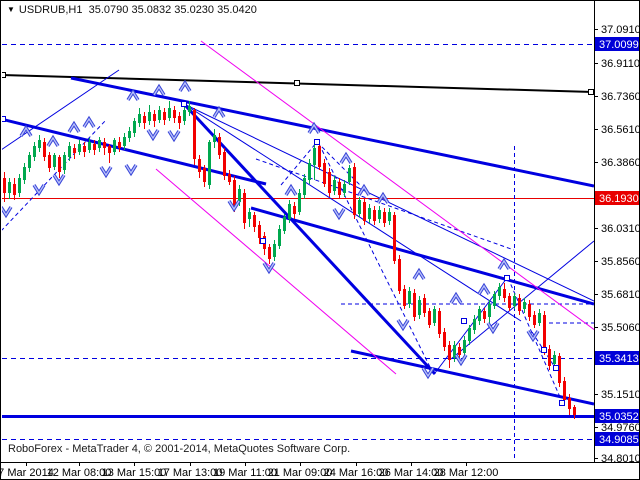 The image size is (640, 480). What do you see at coordinates (619, 45) in the screenshot?
I see `svg-text: 37.0099` at bounding box center [619, 45].